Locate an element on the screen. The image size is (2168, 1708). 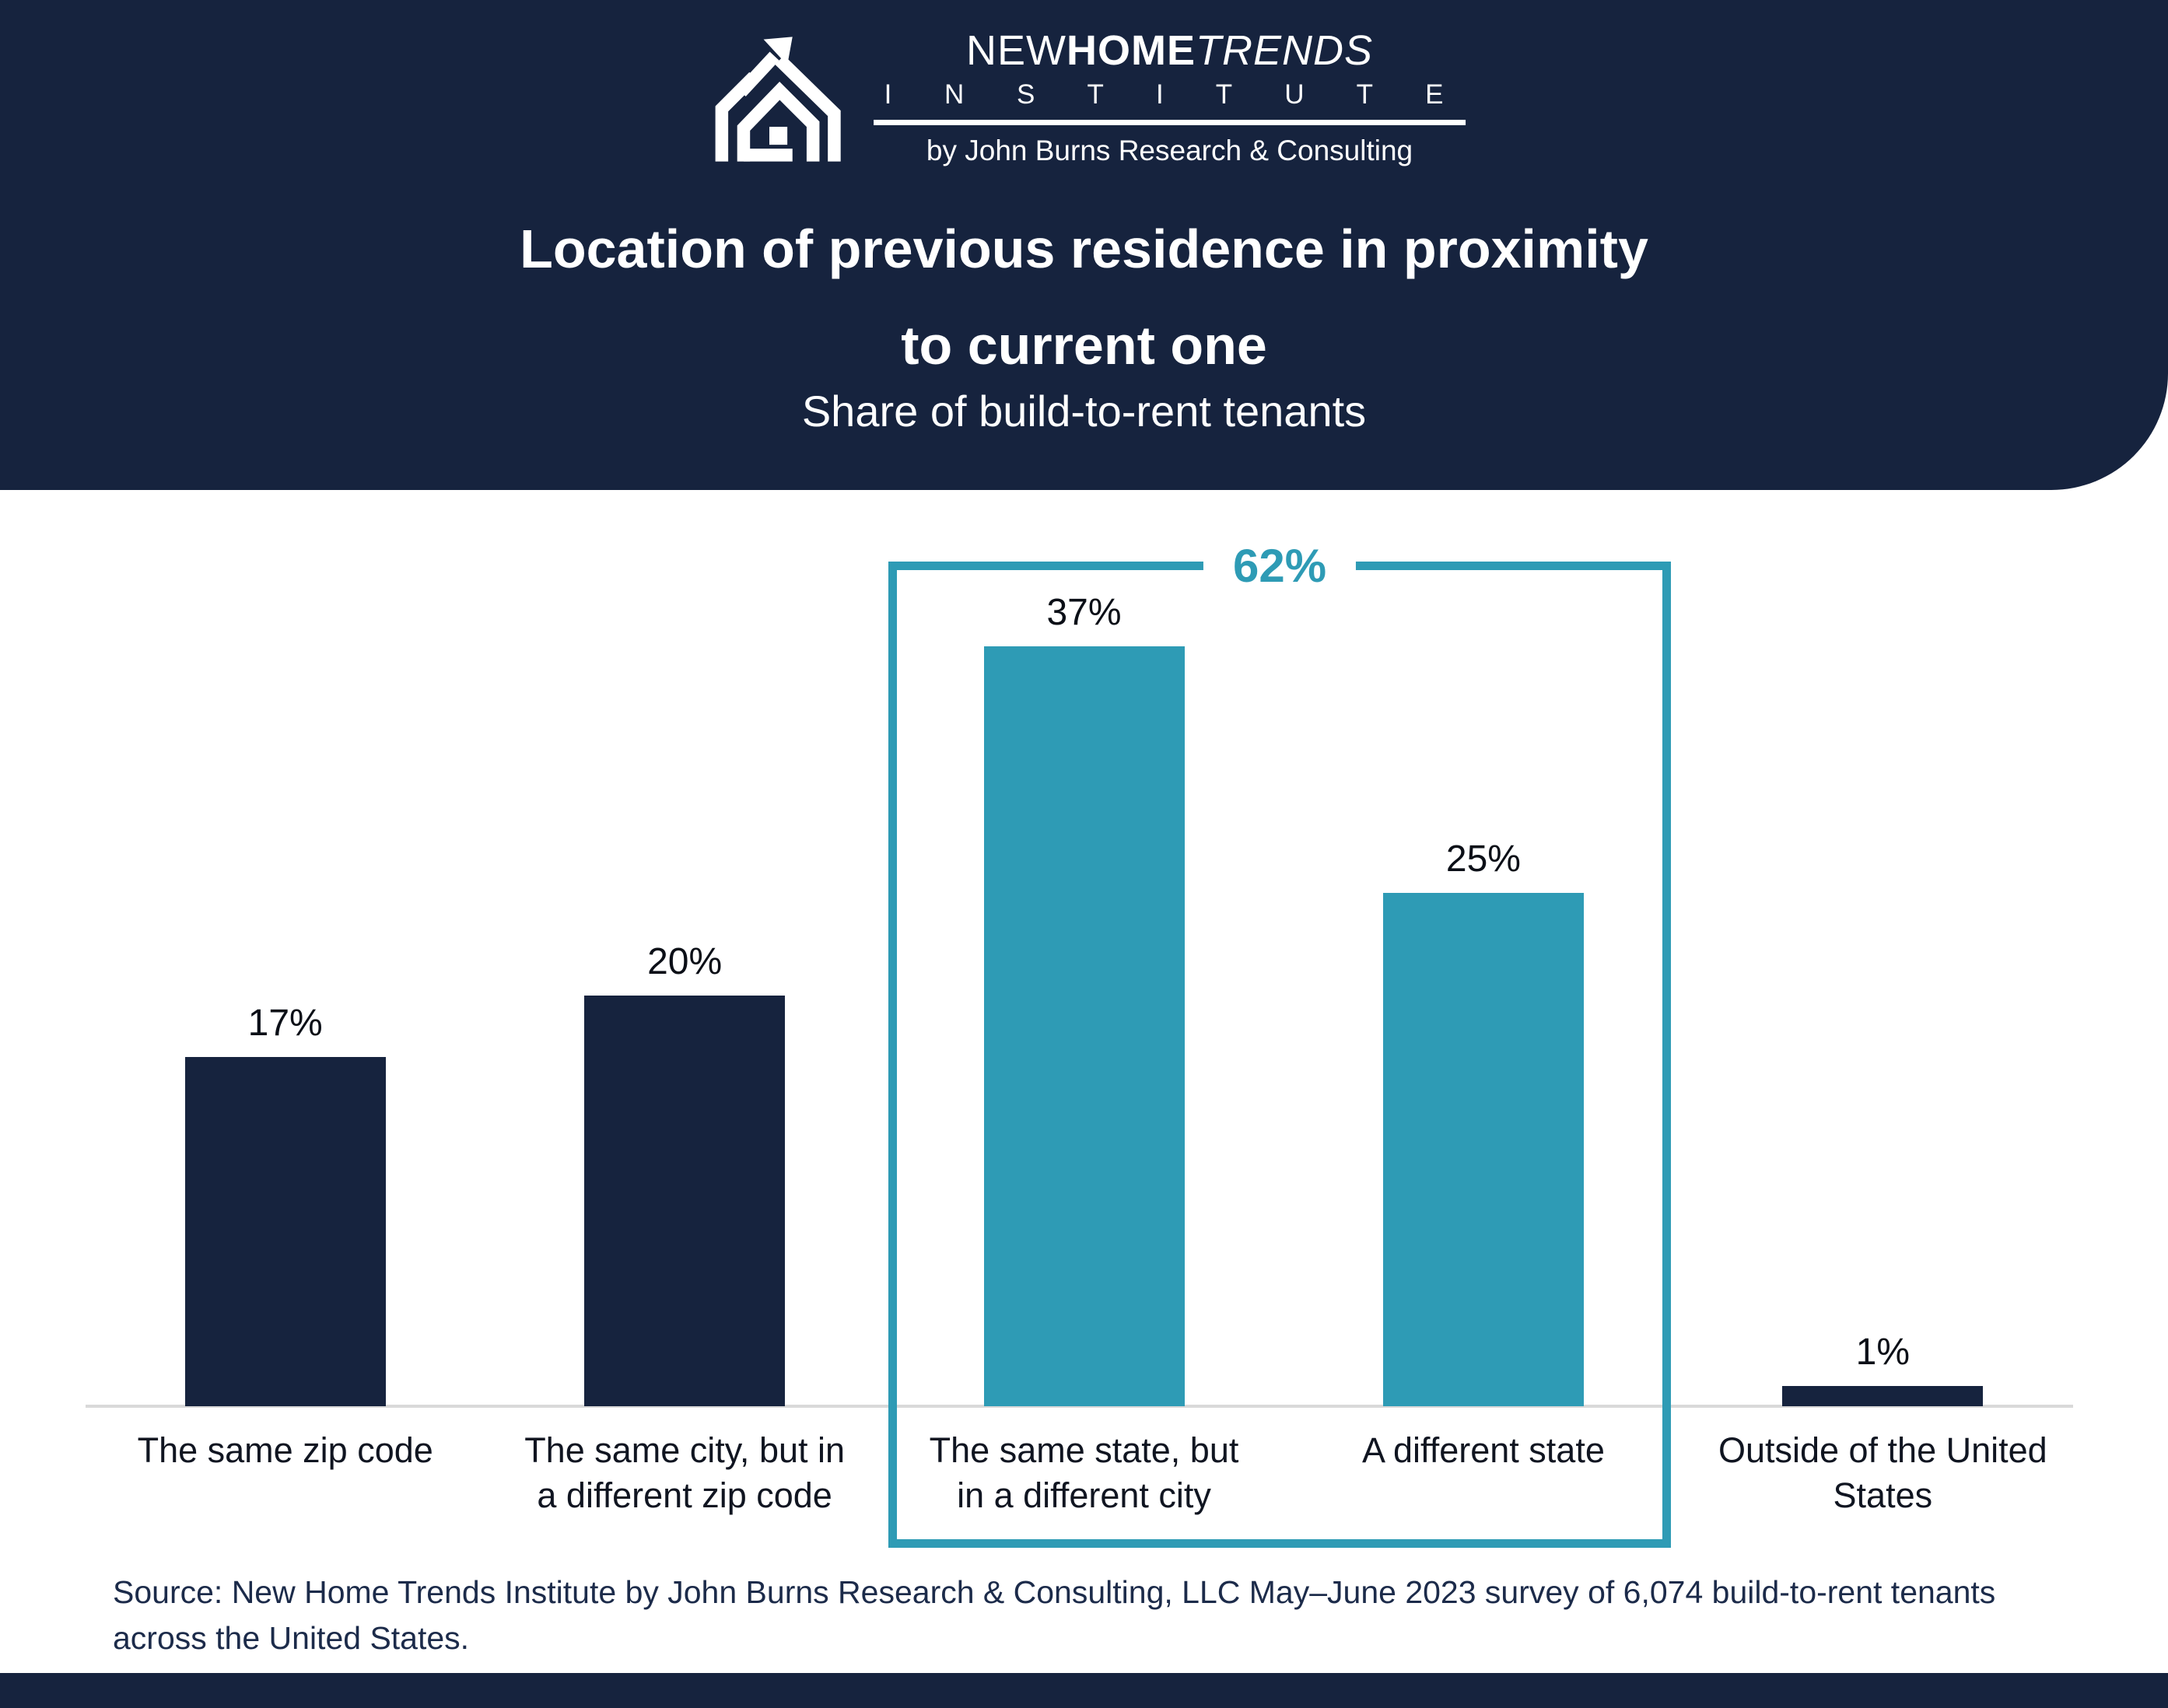
brand-name: NEWHOMETRENDS is located at coordinates (1169, 50).